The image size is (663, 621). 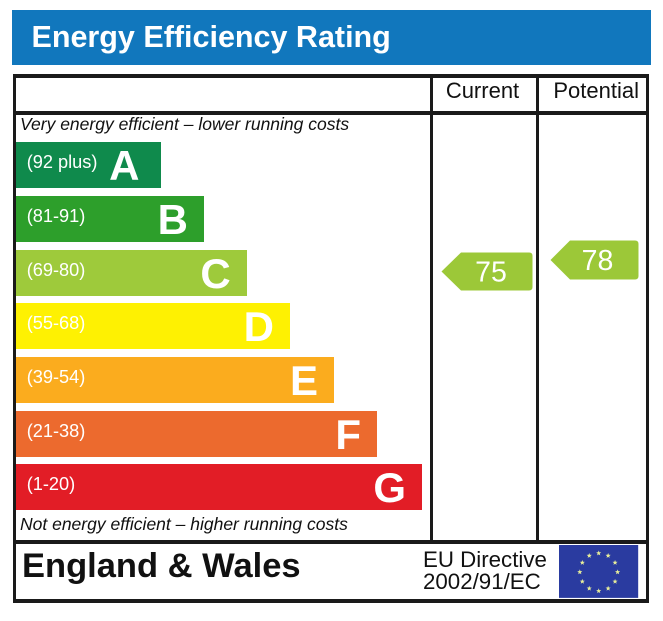 What do you see at coordinates (598, 261) in the screenshot?
I see `svg-text: 78` at bounding box center [598, 261].